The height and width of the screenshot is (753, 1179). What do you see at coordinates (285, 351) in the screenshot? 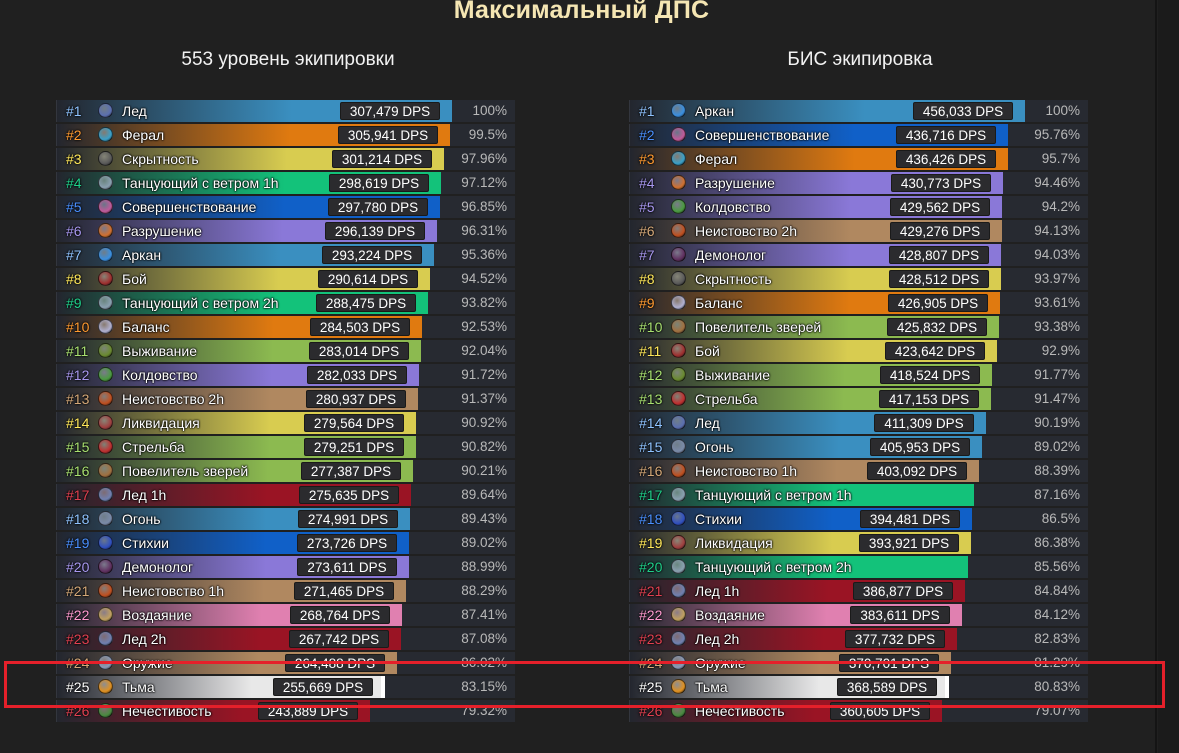
I see `ranking-row: #11 Выживание 283,014 DPS 92.04%` at bounding box center [285, 351].